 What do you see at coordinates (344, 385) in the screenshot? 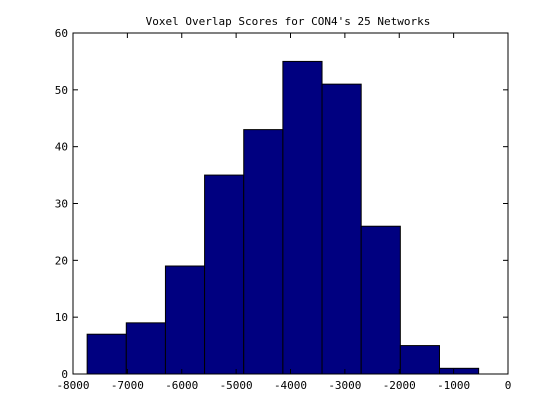
I see `x-tick-label: -3000` at bounding box center [344, 385].